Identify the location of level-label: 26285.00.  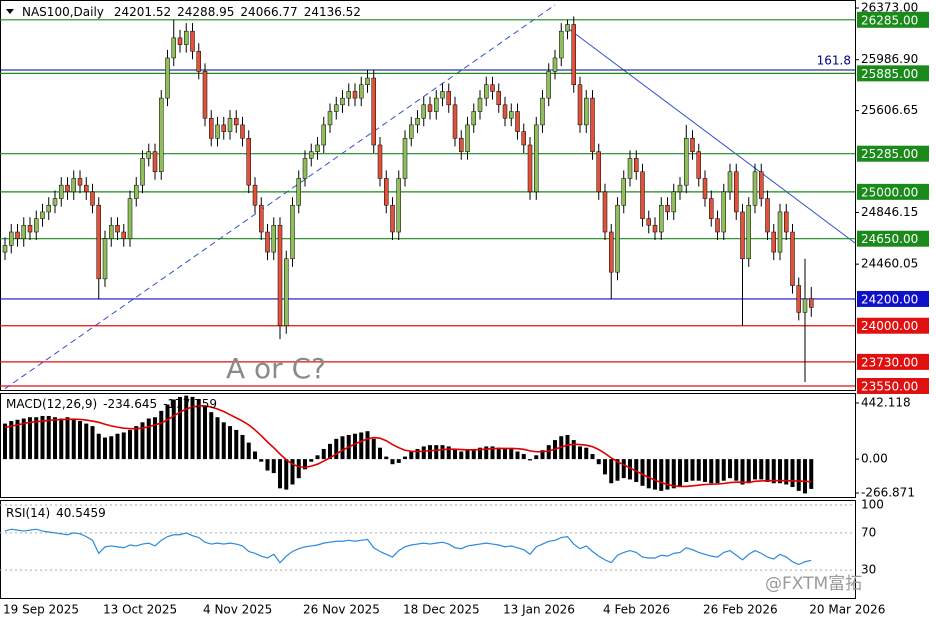
(889, 20).